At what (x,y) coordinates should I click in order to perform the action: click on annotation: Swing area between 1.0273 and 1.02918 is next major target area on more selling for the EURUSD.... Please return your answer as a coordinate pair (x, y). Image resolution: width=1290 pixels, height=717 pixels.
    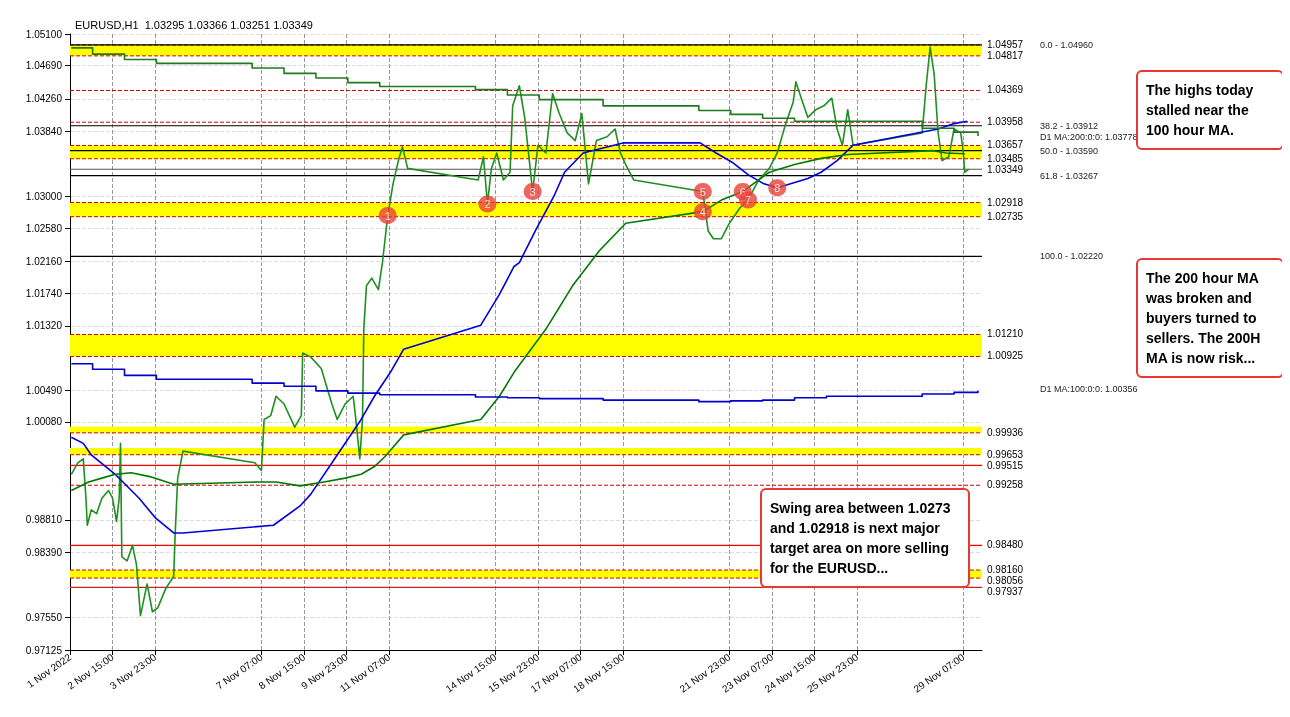
    Looking at the image, I should click on (862, 538).